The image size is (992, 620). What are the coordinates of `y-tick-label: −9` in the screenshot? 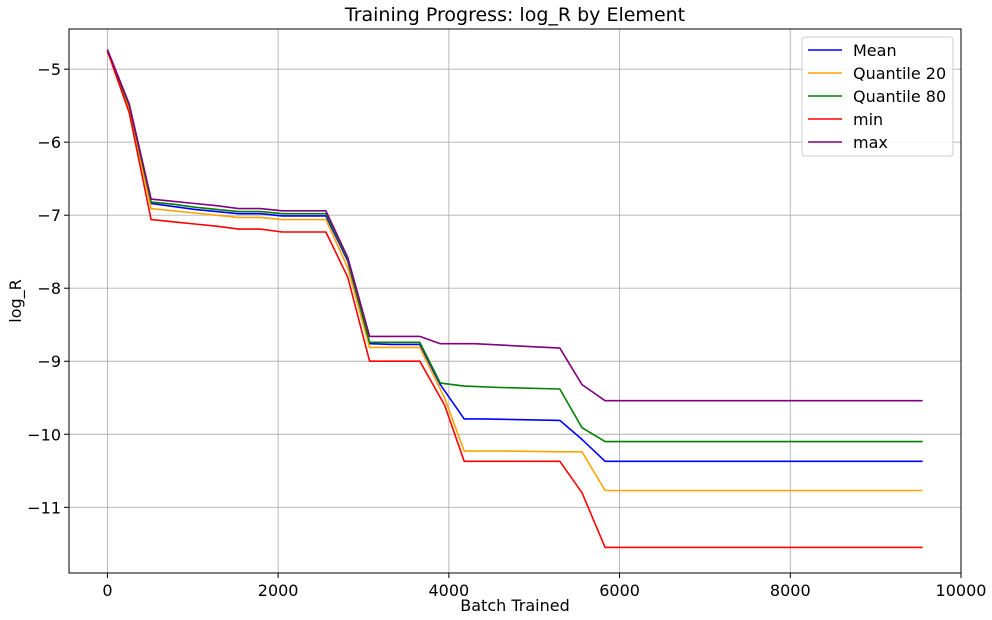 It's located at (49, 361).